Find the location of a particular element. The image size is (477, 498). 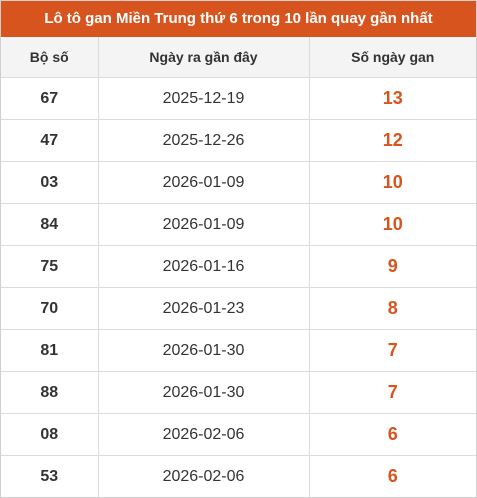

table-row: 03 2026-01-09 10 is located at coordinates (238, 182).